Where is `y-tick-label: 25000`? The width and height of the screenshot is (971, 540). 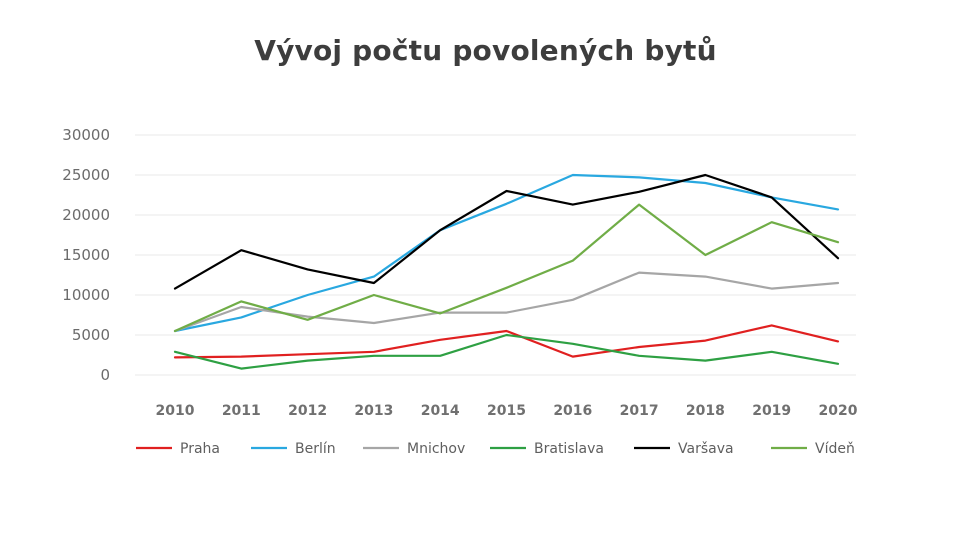
y-tick-label: 25000 is located at coordinates (86, 175).